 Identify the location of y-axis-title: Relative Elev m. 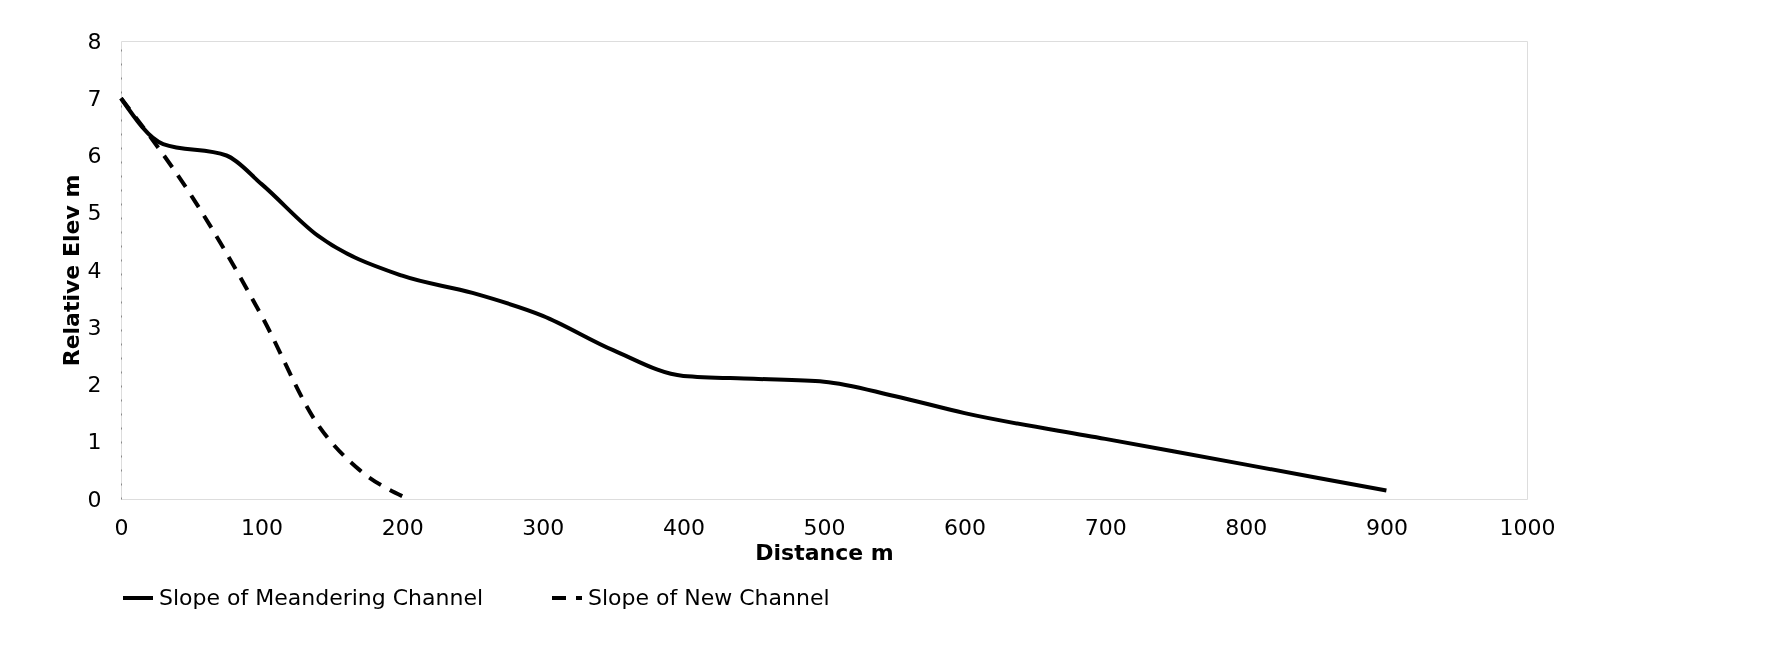
(71, 270).